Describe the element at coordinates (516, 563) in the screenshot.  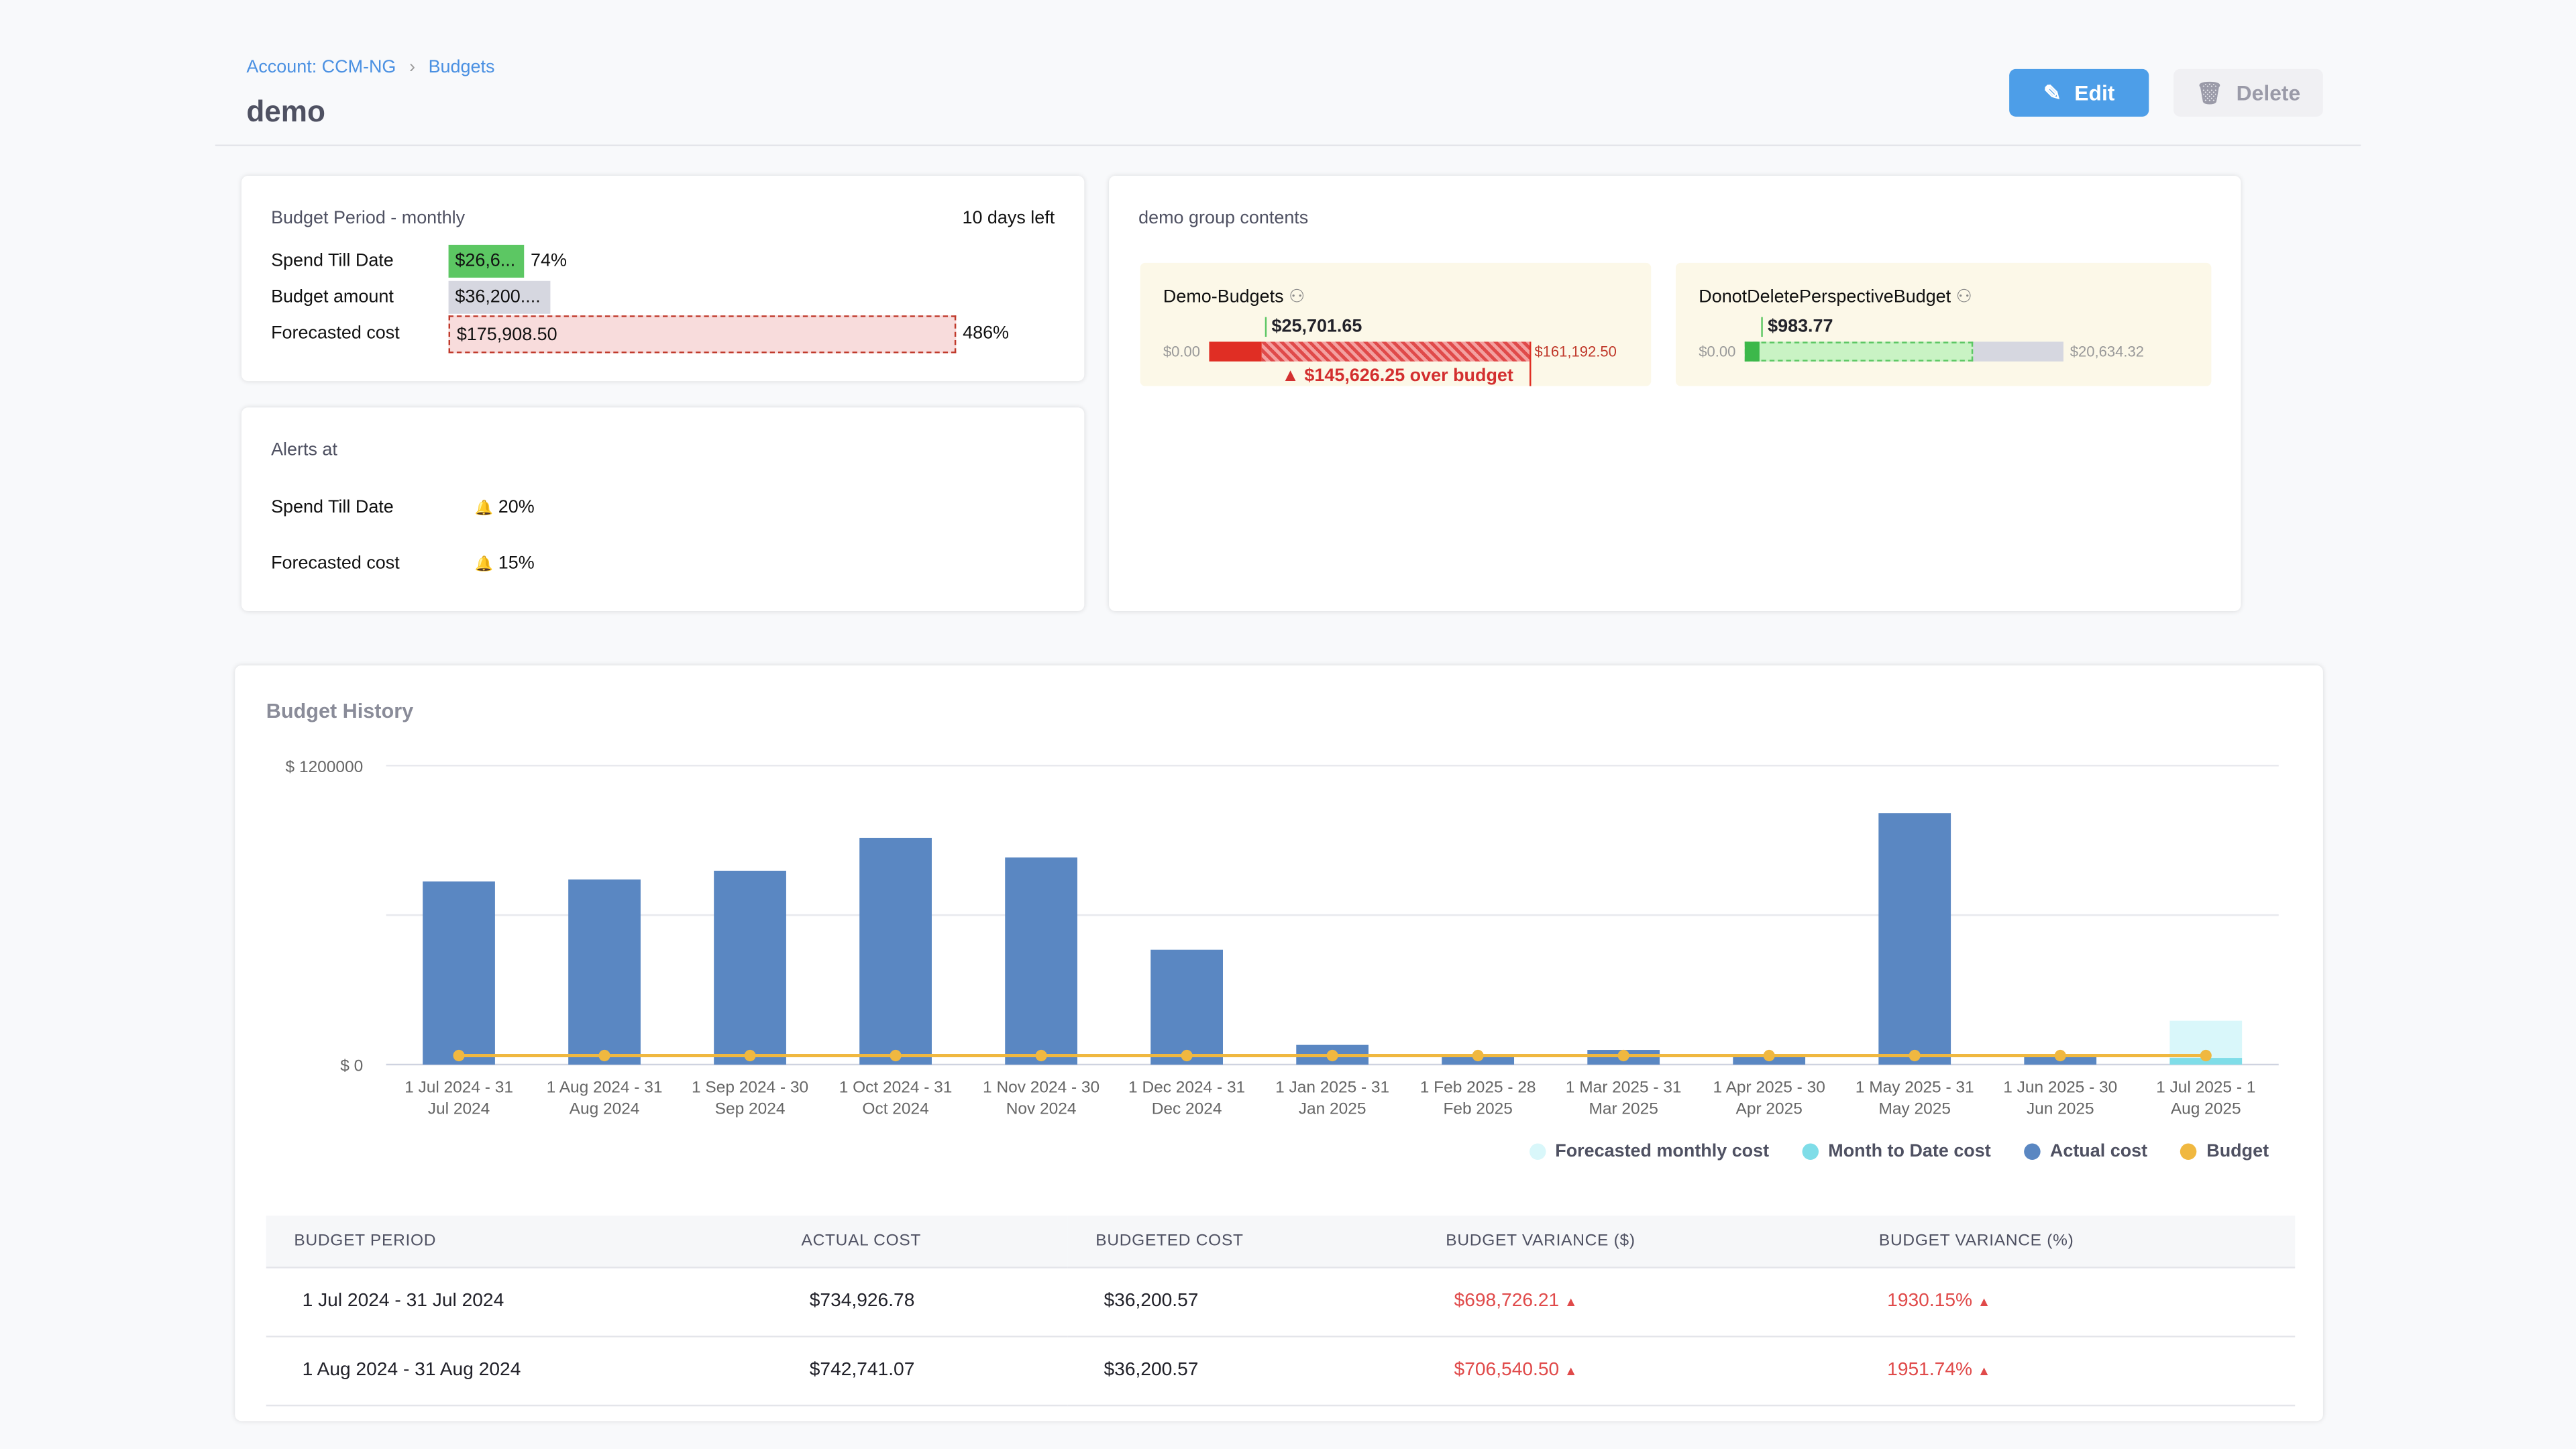
I see `alert-forecast-value: 15%` at that location.